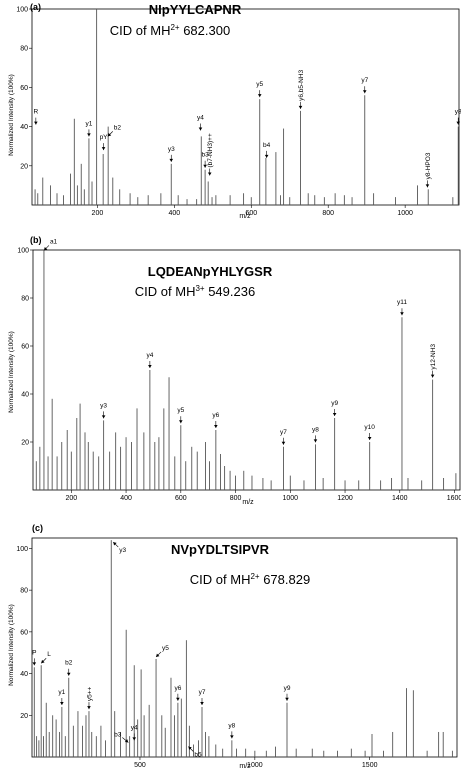  Describe the element at coordinates (140, 765) in the screenshot. I see `x-tick-label: 500` at that location.